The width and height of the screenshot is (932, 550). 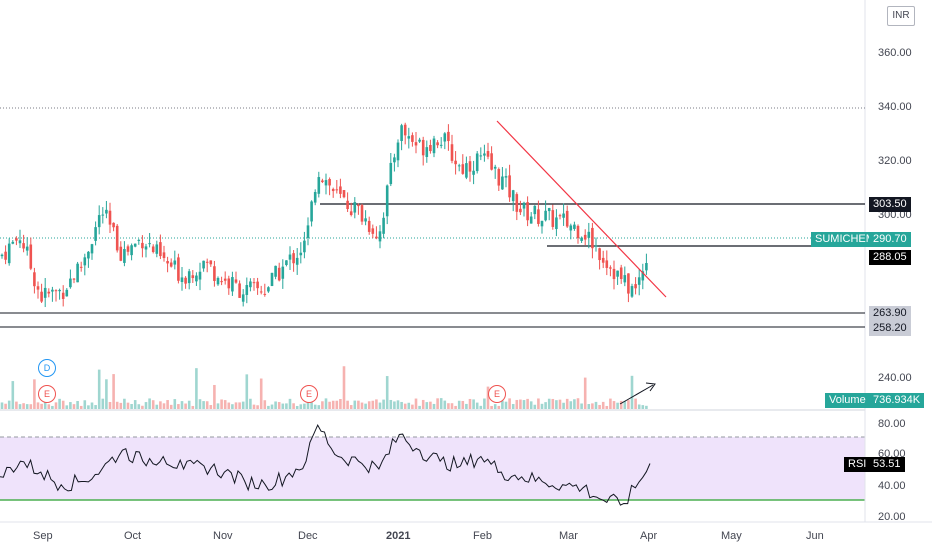 What do you see at coordinates (325, 464) in the screenshot?
I see `rsi-line` at bounding box center [325, 464].